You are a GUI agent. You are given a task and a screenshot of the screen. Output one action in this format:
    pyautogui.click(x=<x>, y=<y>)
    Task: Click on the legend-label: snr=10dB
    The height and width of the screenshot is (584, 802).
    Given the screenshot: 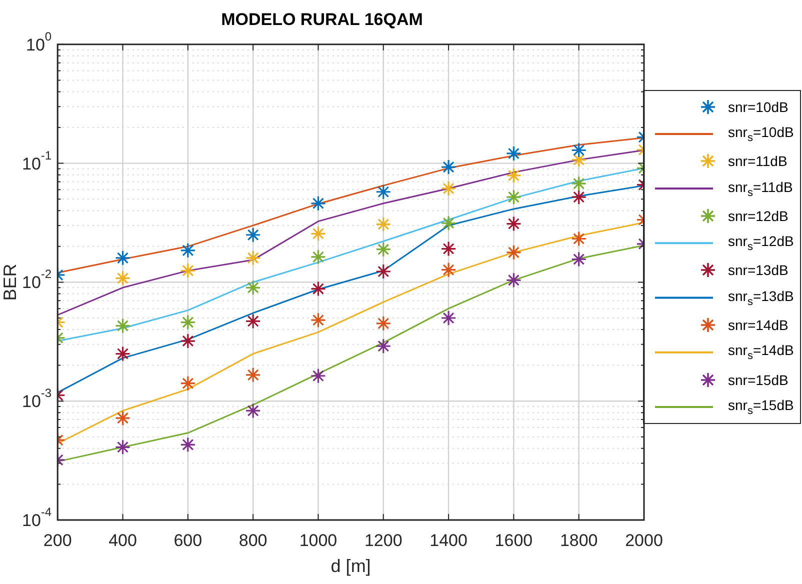 What is the action you would take?
    pyautogui.click(x=758, y=106)
    